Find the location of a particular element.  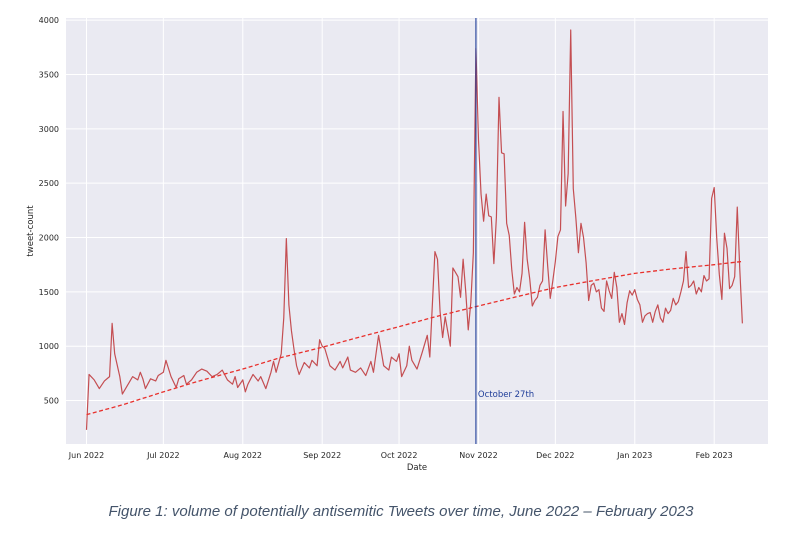

x-tick-label: Jul 2022 is located at coordinates (163, 455).